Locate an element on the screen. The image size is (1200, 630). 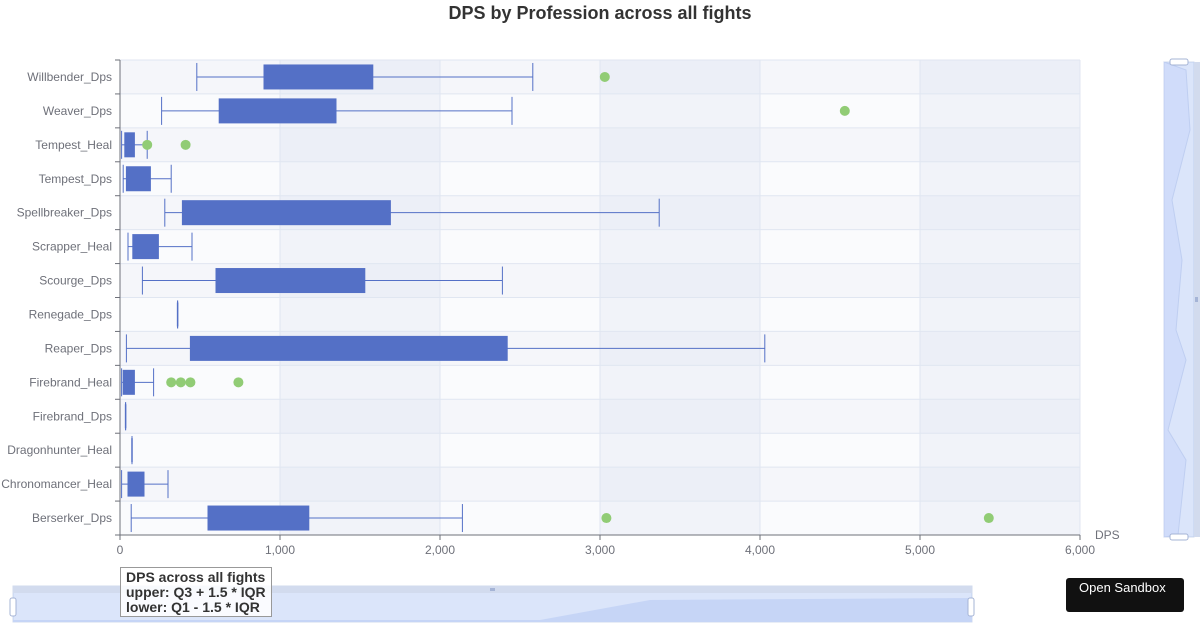
y-tick-label: Tempest_Dps is located at coordinates (75, 179).